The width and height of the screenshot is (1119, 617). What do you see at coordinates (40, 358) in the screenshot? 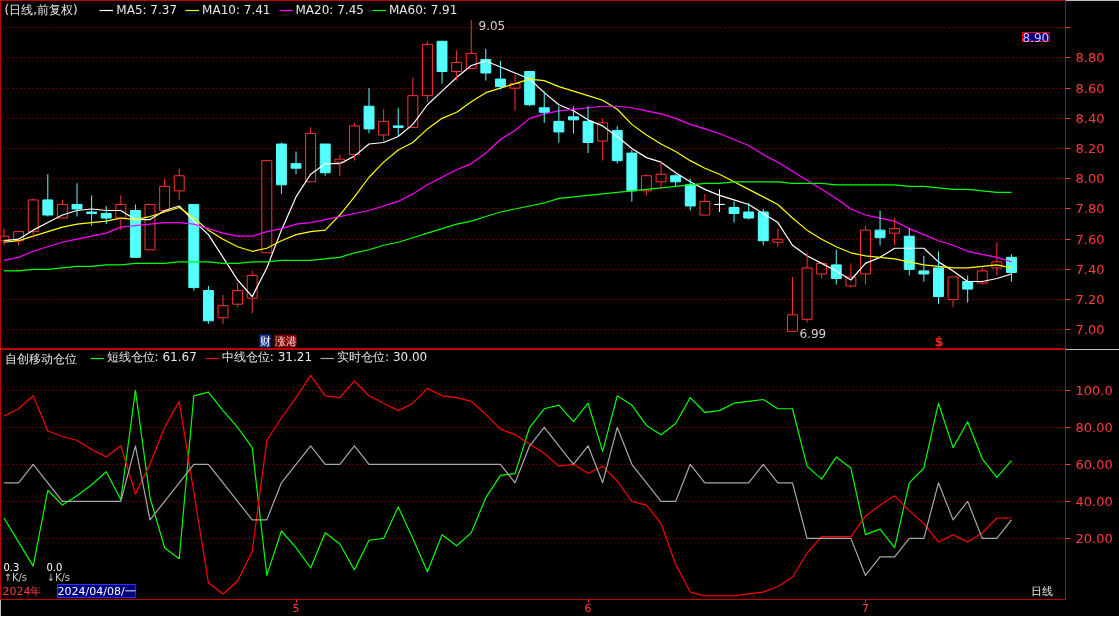
I see `chart-title: 自创移动仓位` at bounding box center [40, 358].